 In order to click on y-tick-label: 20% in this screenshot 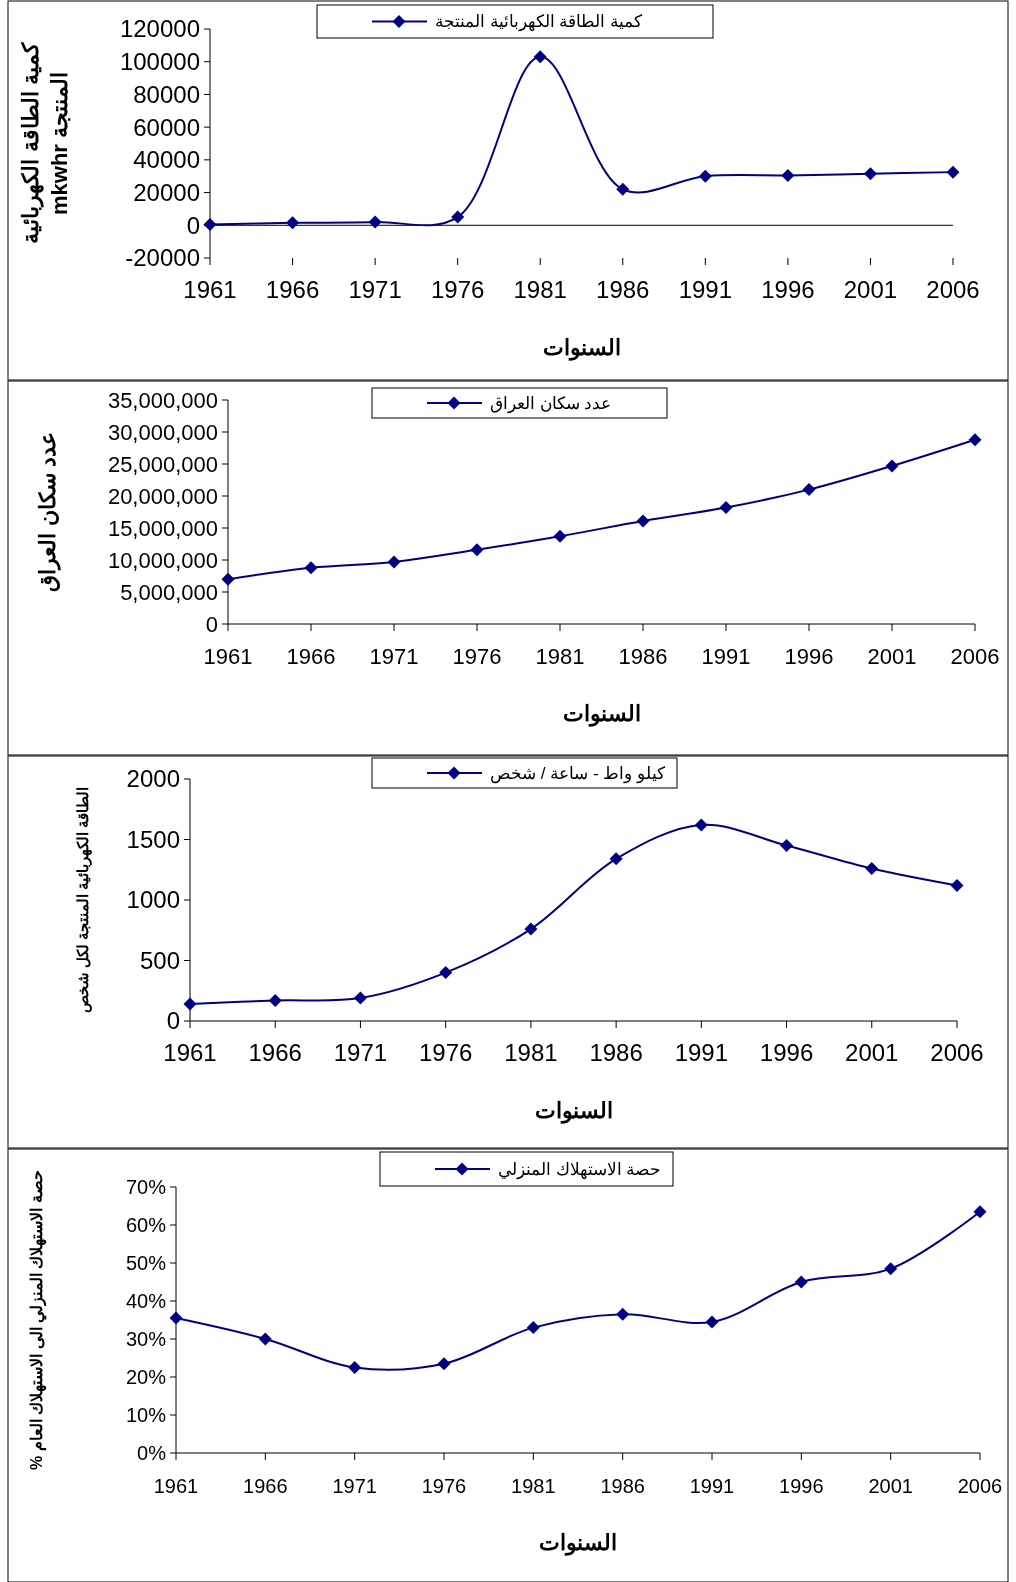, I will do `click(146, 1377)`.